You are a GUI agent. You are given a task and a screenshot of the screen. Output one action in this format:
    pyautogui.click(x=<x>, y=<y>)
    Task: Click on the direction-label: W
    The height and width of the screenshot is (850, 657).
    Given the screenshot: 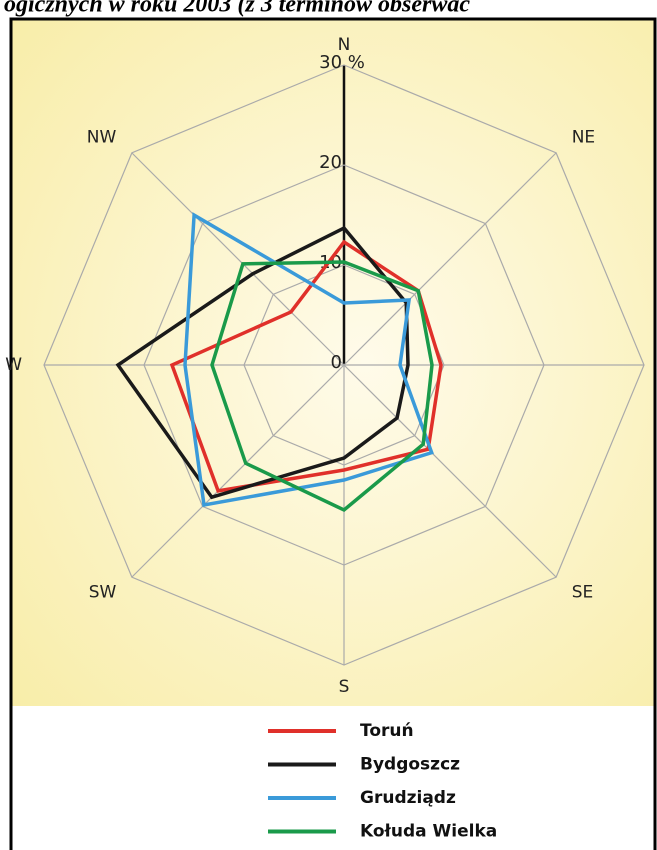 What is the action you would take?
    pyautogui.click(x=13, y=365)
    